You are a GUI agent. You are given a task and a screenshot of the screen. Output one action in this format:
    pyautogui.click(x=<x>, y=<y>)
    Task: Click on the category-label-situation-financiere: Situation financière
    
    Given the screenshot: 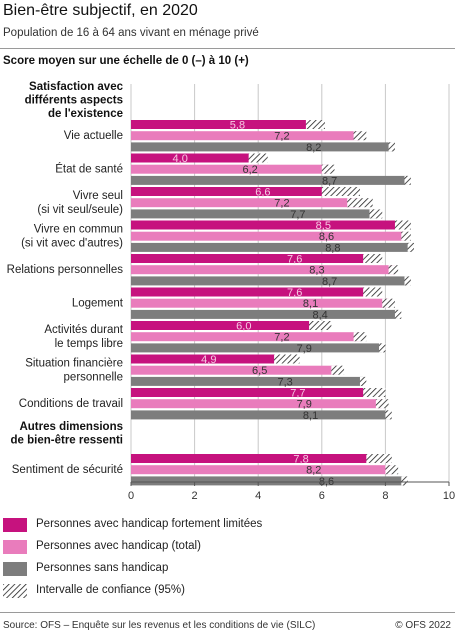 What is the action you would take?
    pyautogui.click(x=74, y=363)
    